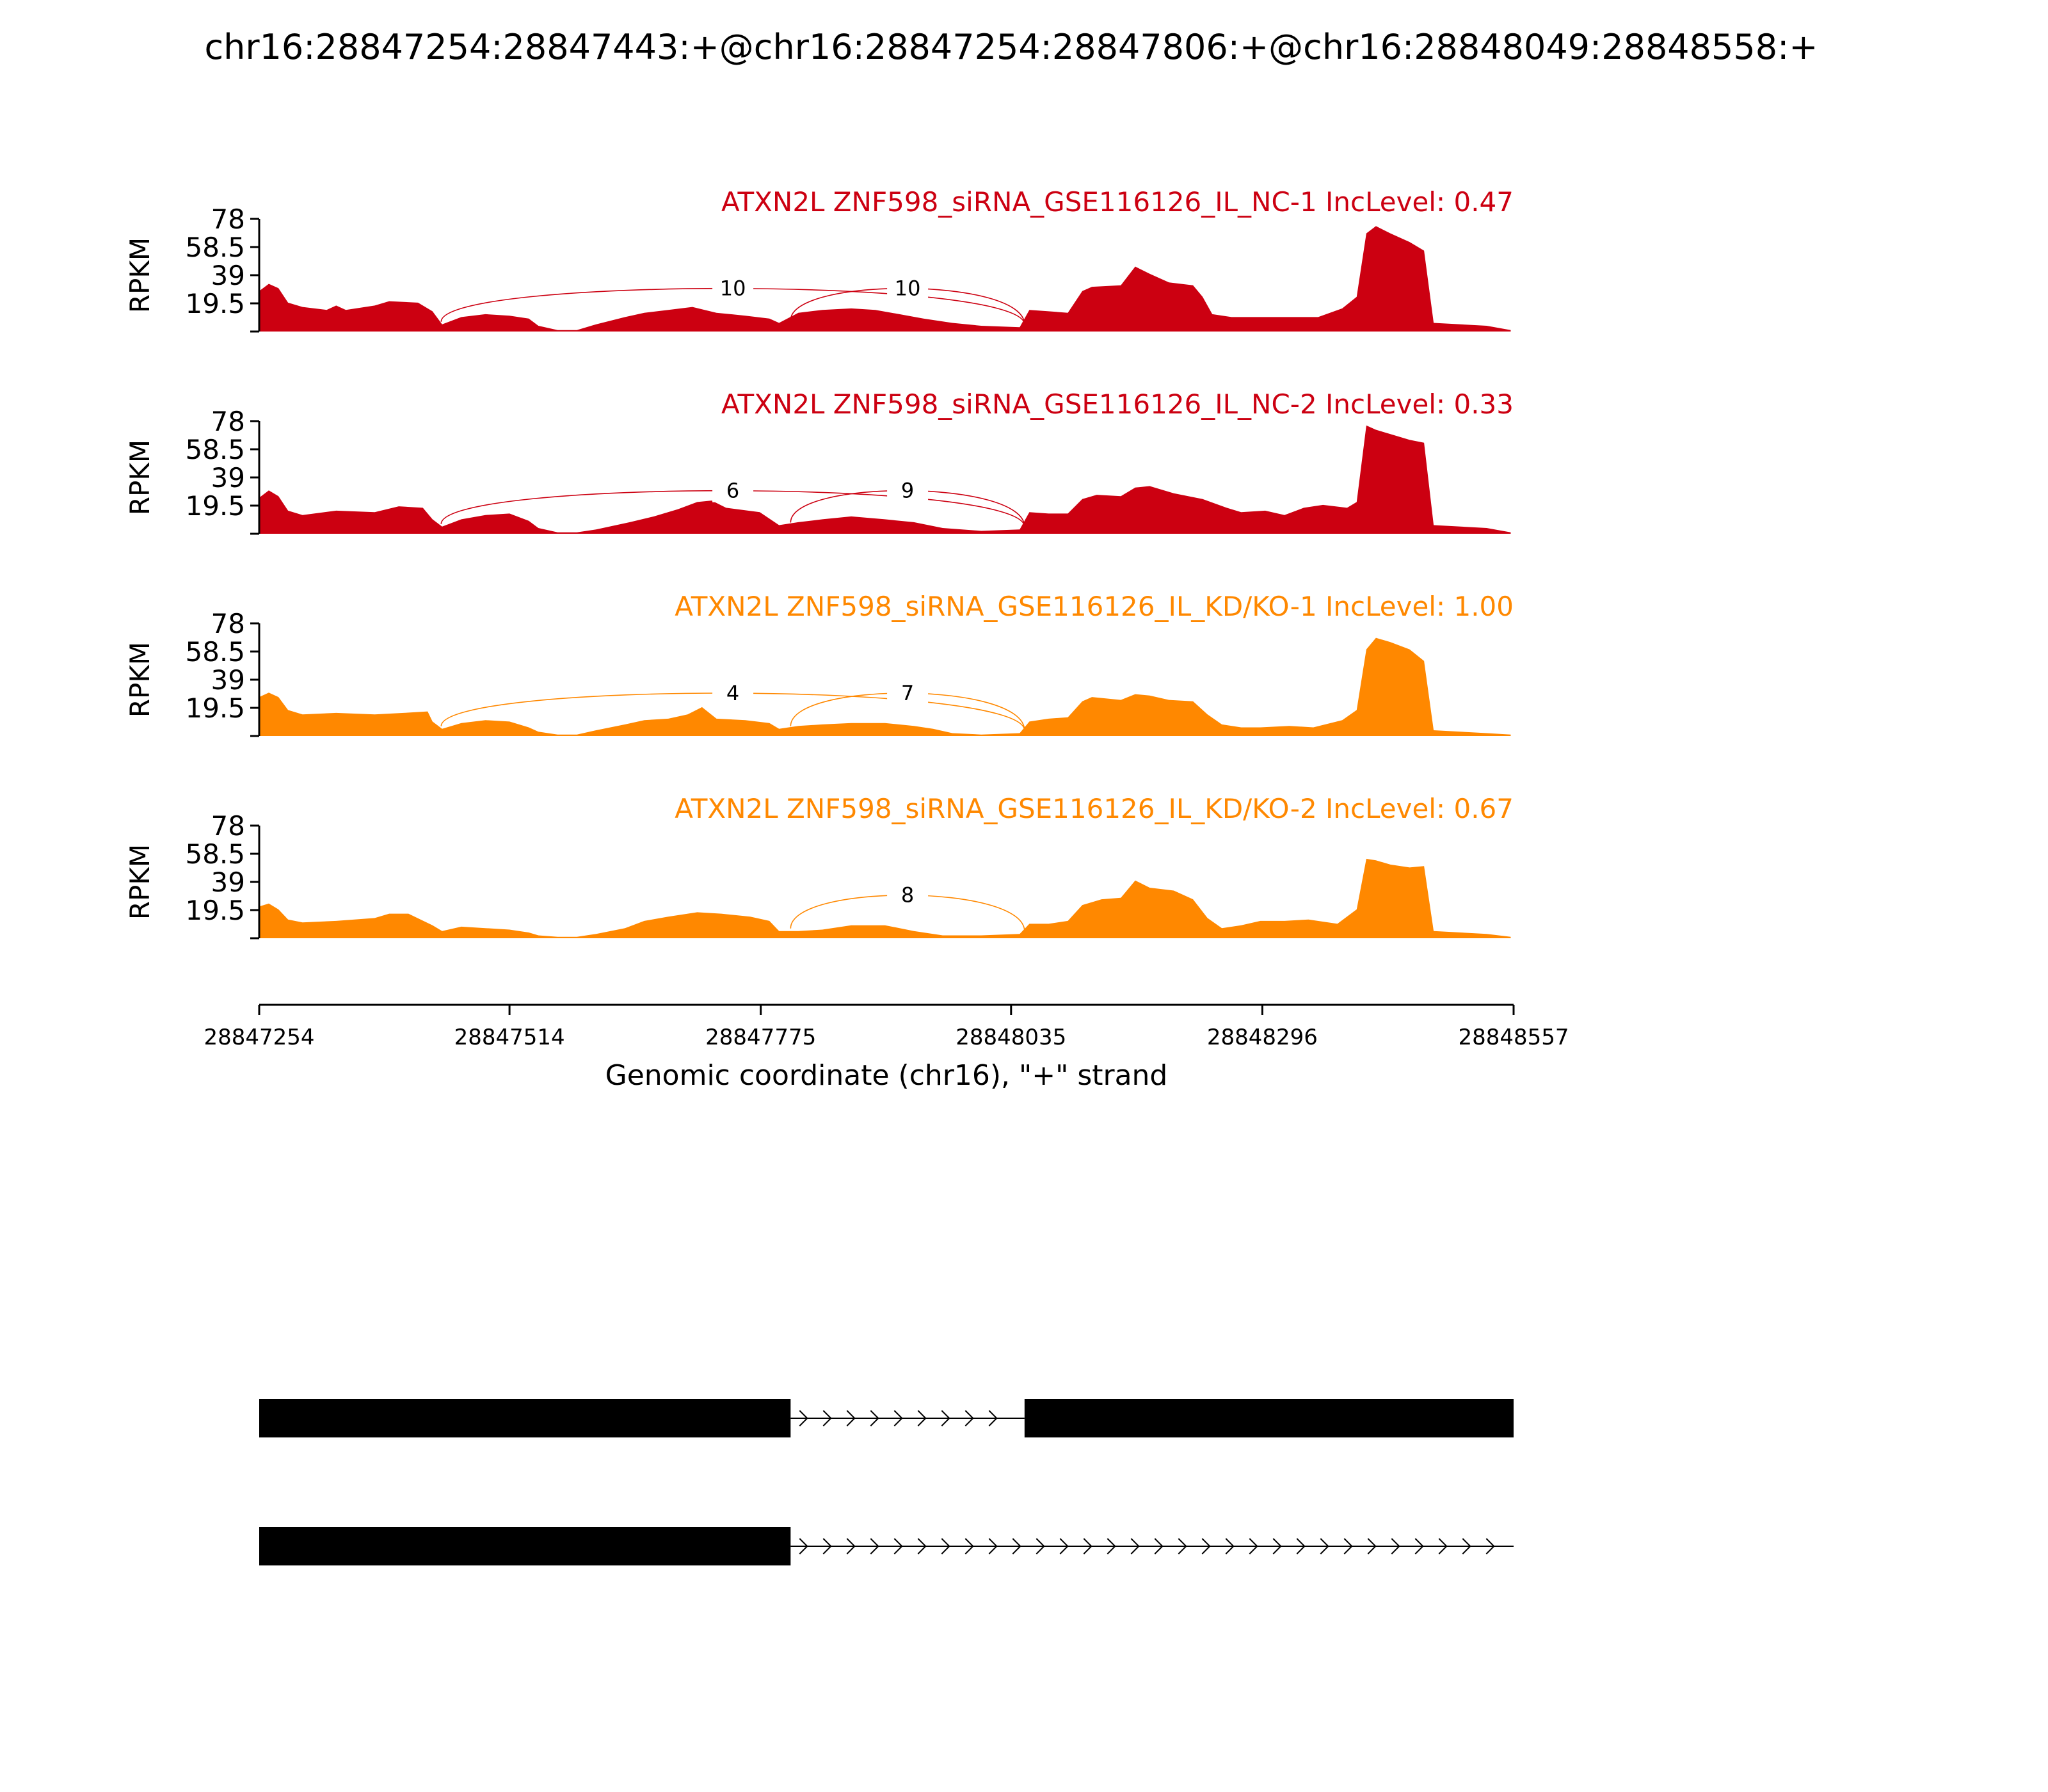 This screenshot has width=2048, height=1792. I want to click on x-tick-label: 28848035, so click(1011, 1037).